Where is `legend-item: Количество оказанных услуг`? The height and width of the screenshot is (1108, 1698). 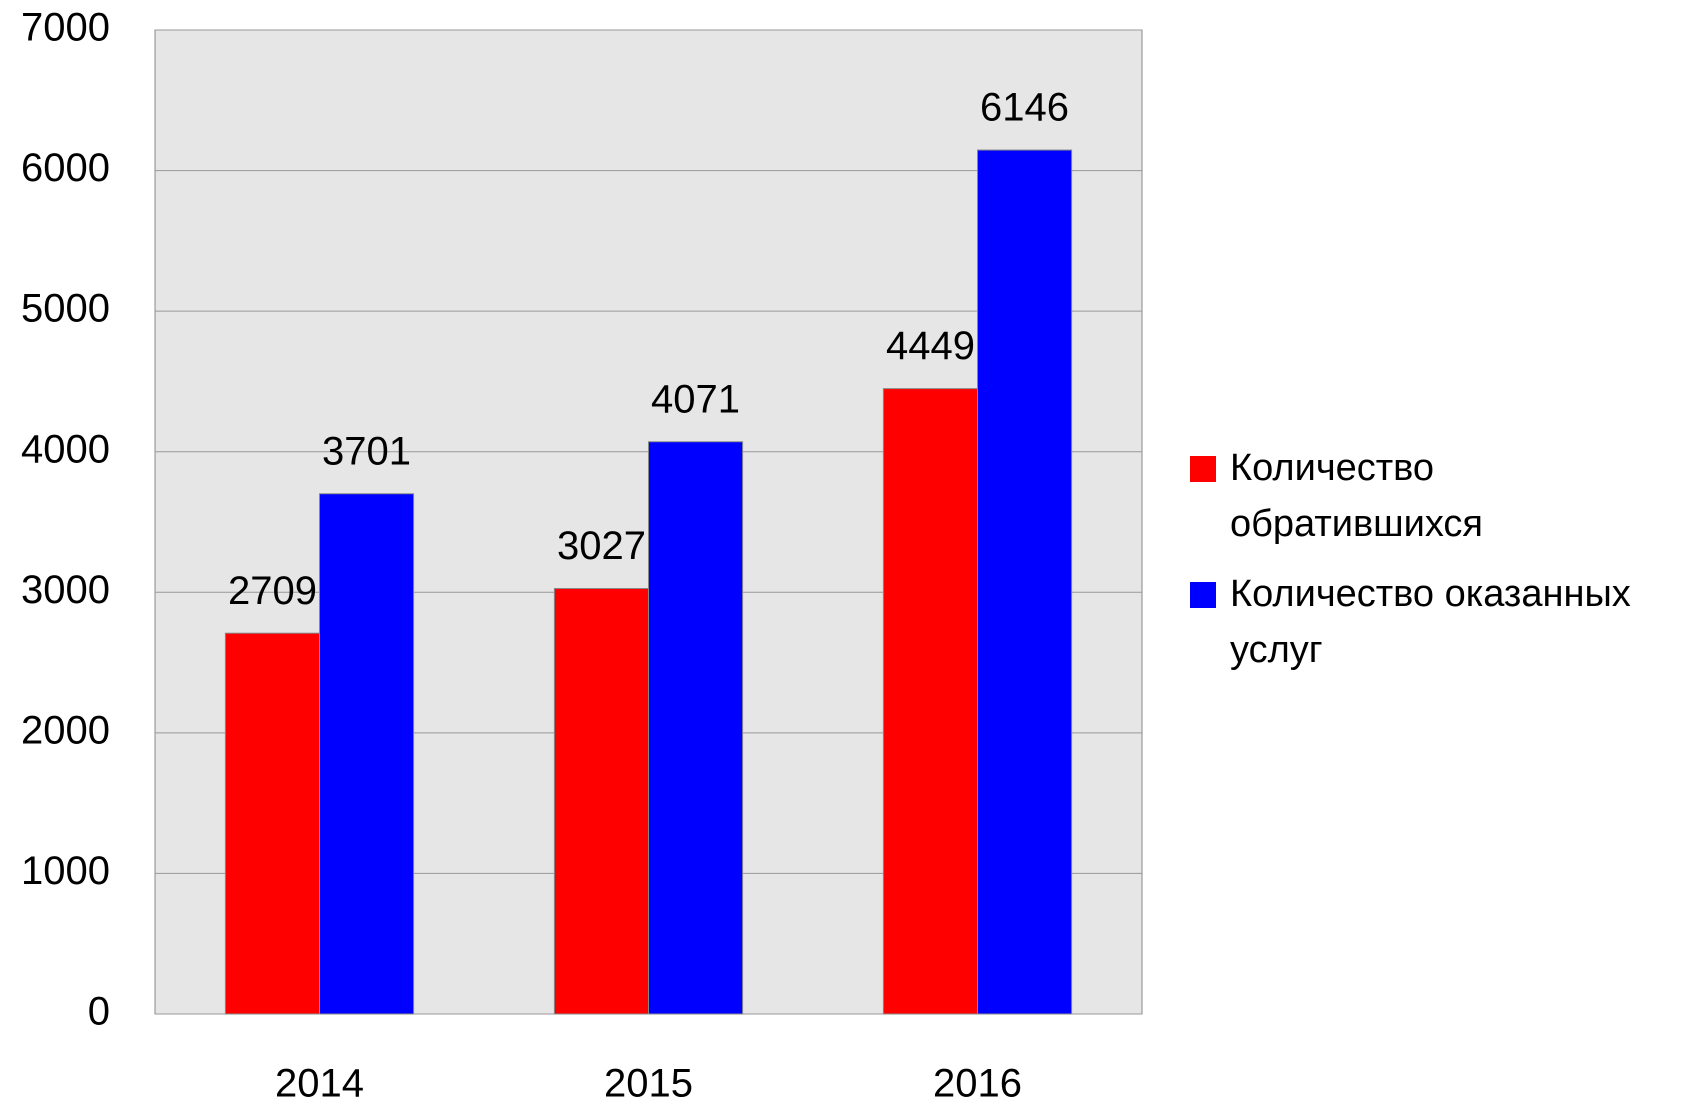 legend-item: Количество оказанных услуг is located at coordinates (1440, 622).